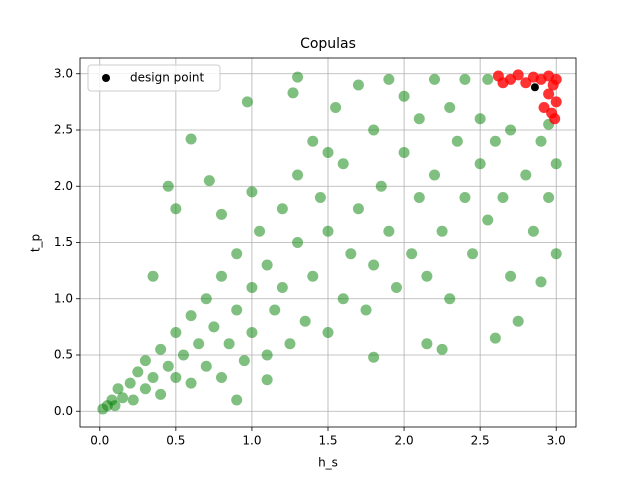  What do you see at coordinates (63, 73) in the screenshot?
I see `y-tick-label: 3.0` at bounding box center [63, 73].